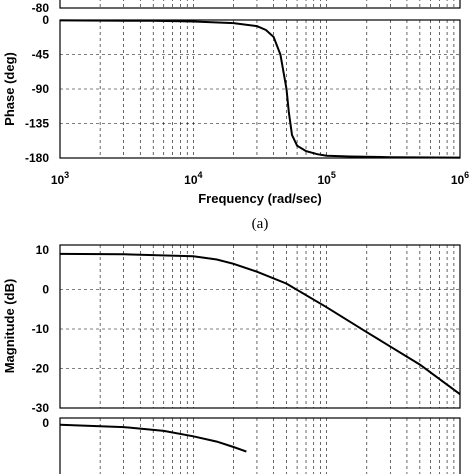 The height and width of the screenshot is (474, 474). I want to click on panel-top-magnitude: -80, so click(246, 7).